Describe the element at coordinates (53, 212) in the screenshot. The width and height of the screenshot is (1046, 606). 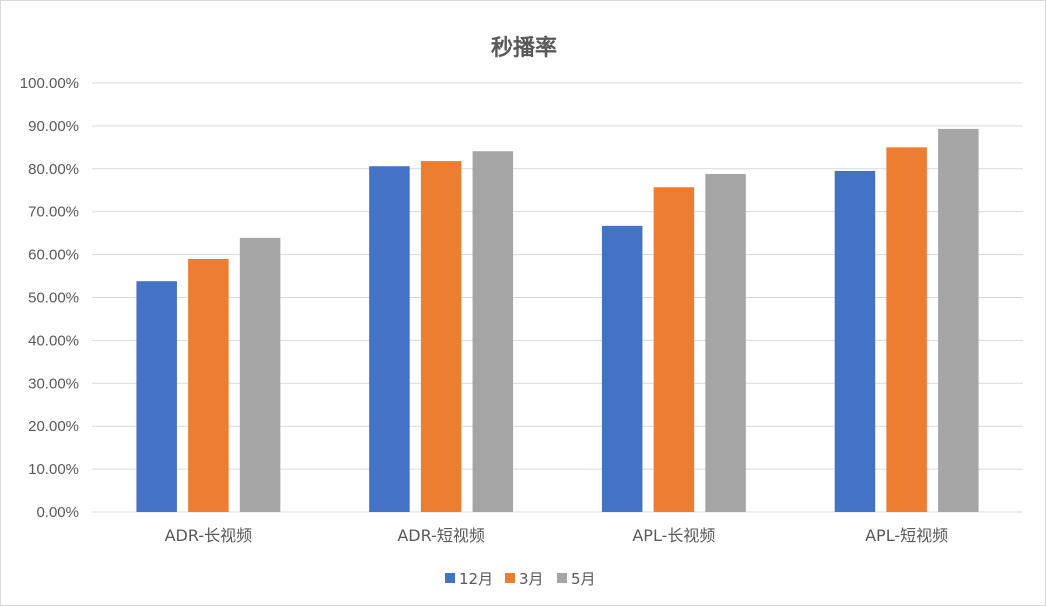
I see `y-tick-label: 70.00%` at that location.